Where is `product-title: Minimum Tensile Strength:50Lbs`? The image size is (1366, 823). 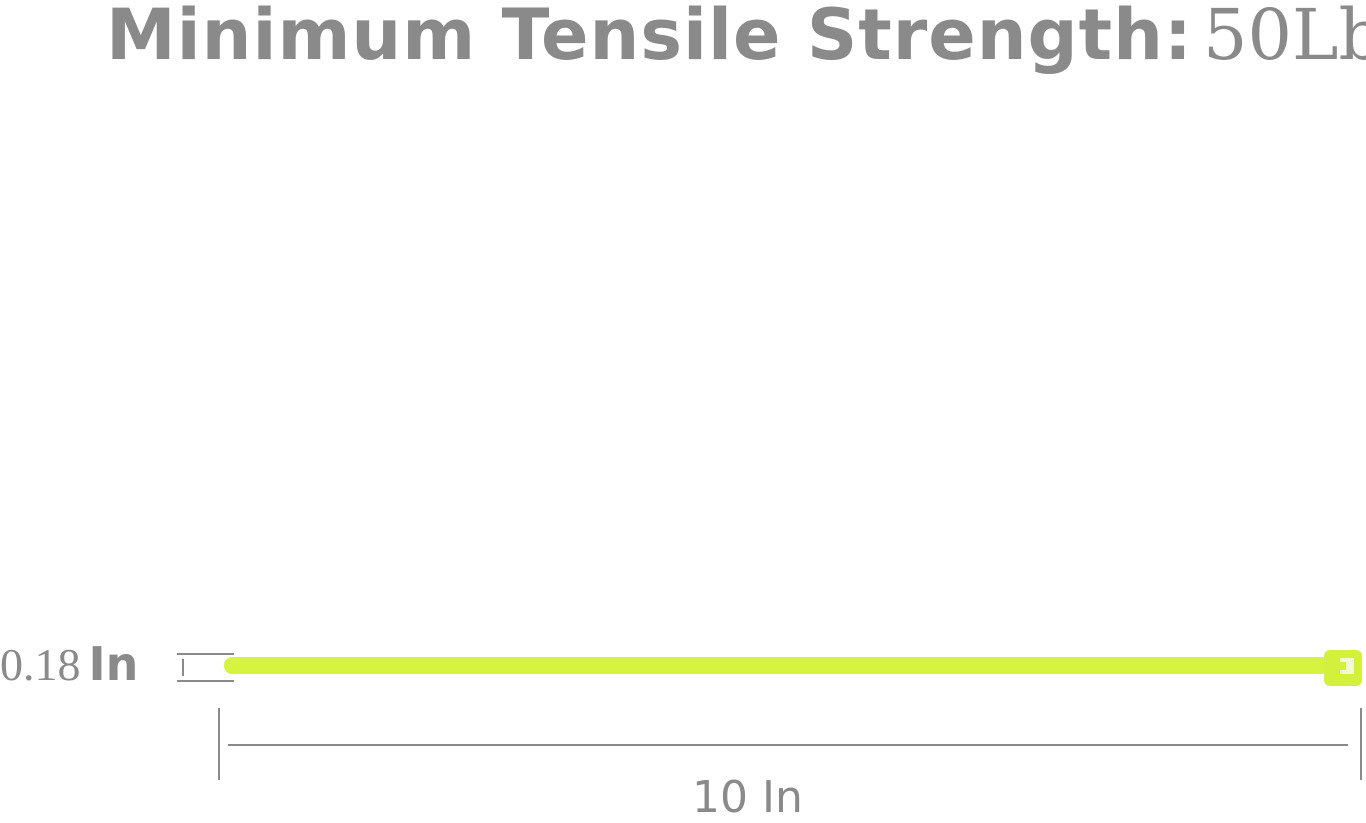
product-title: Minimum Tensile Strength:50Lbs is located at coordinates (736, 38).